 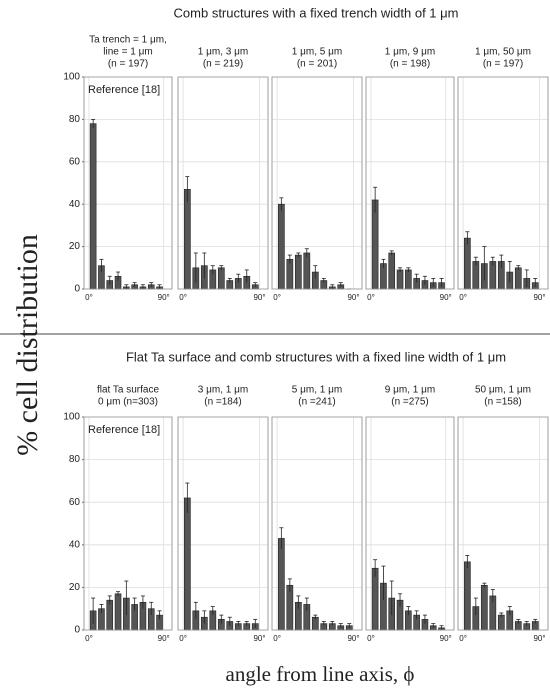 What do you see at coordinates (503, 402) in the screenshot?
I see `panel-title: (n =158)` at bounding box center [503, 402].